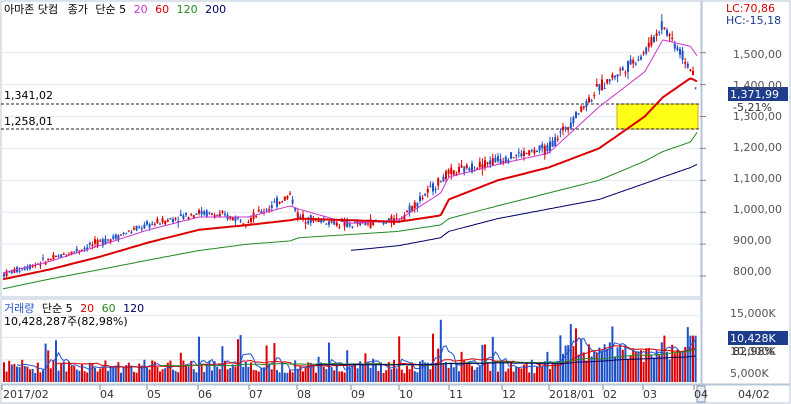  Describe the element at coordinates (657, 116) in the screenshot. I see `highlight-zone` at that location.